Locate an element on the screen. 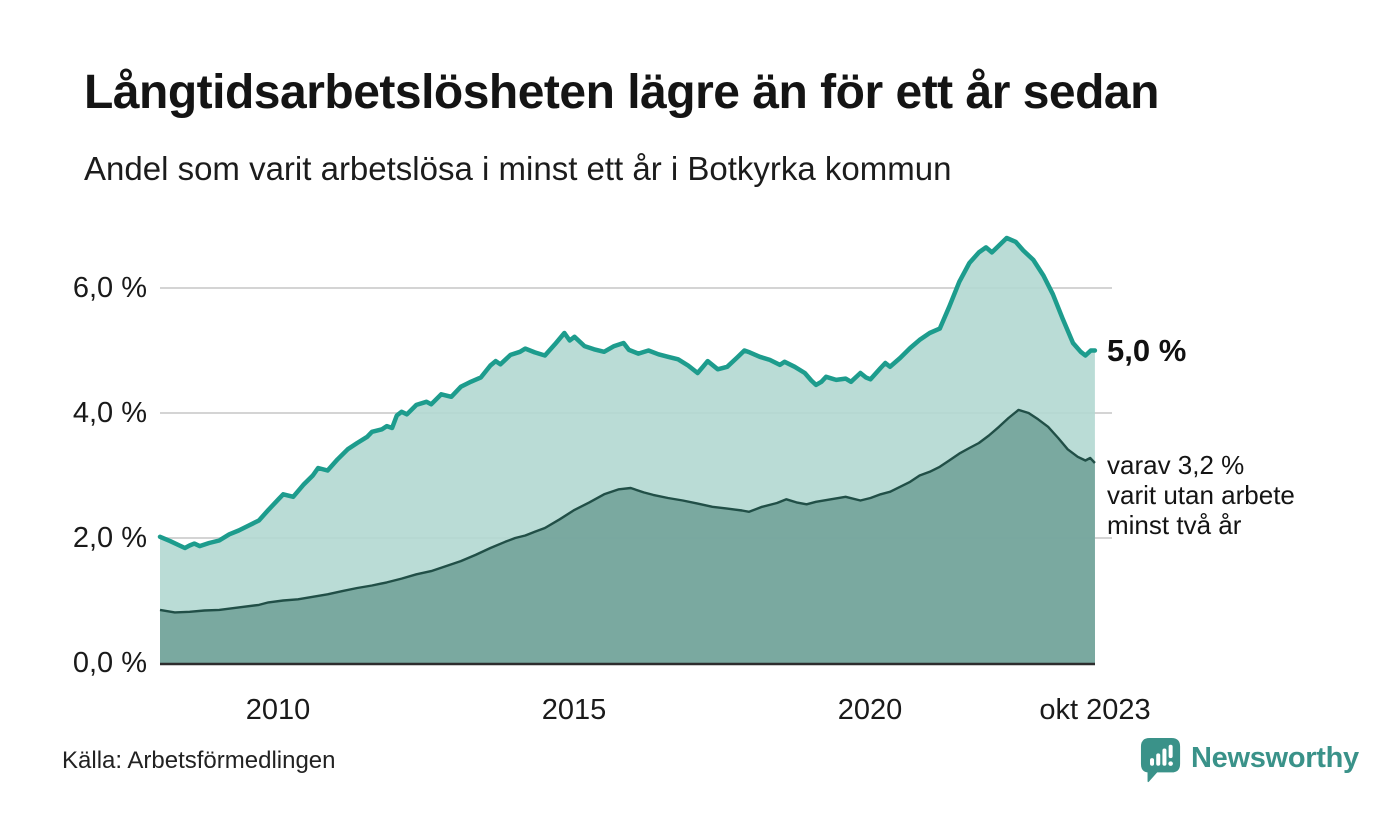 Image resolution: width=1400 pixels, height=840 pixels. x-tick-label: 2010 is located at coordinates (278, 710).